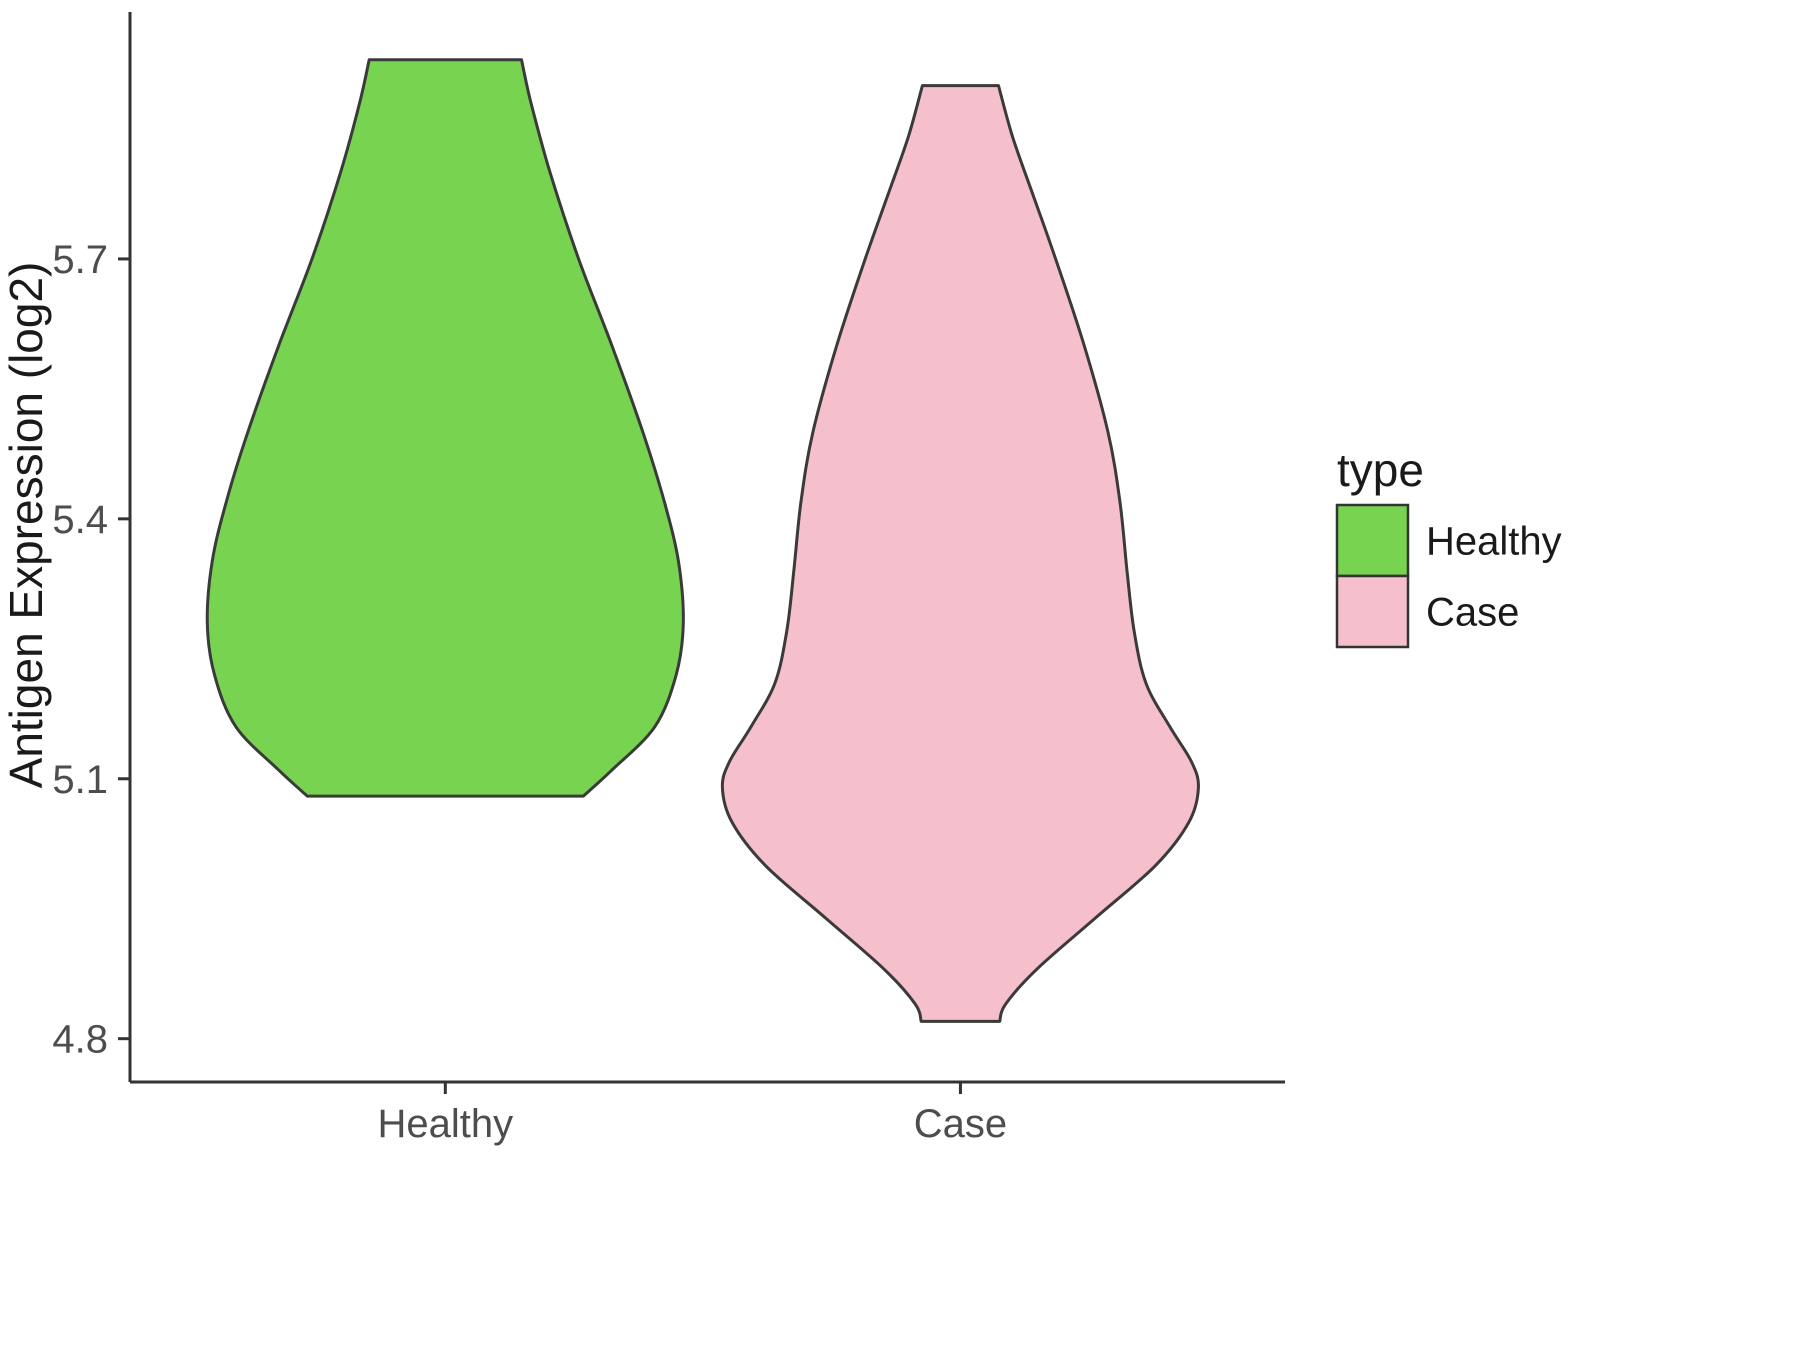  Describe the element at coordinates (960, 1124) in the screenshot. I see `x-tick-label: Case` at that location.